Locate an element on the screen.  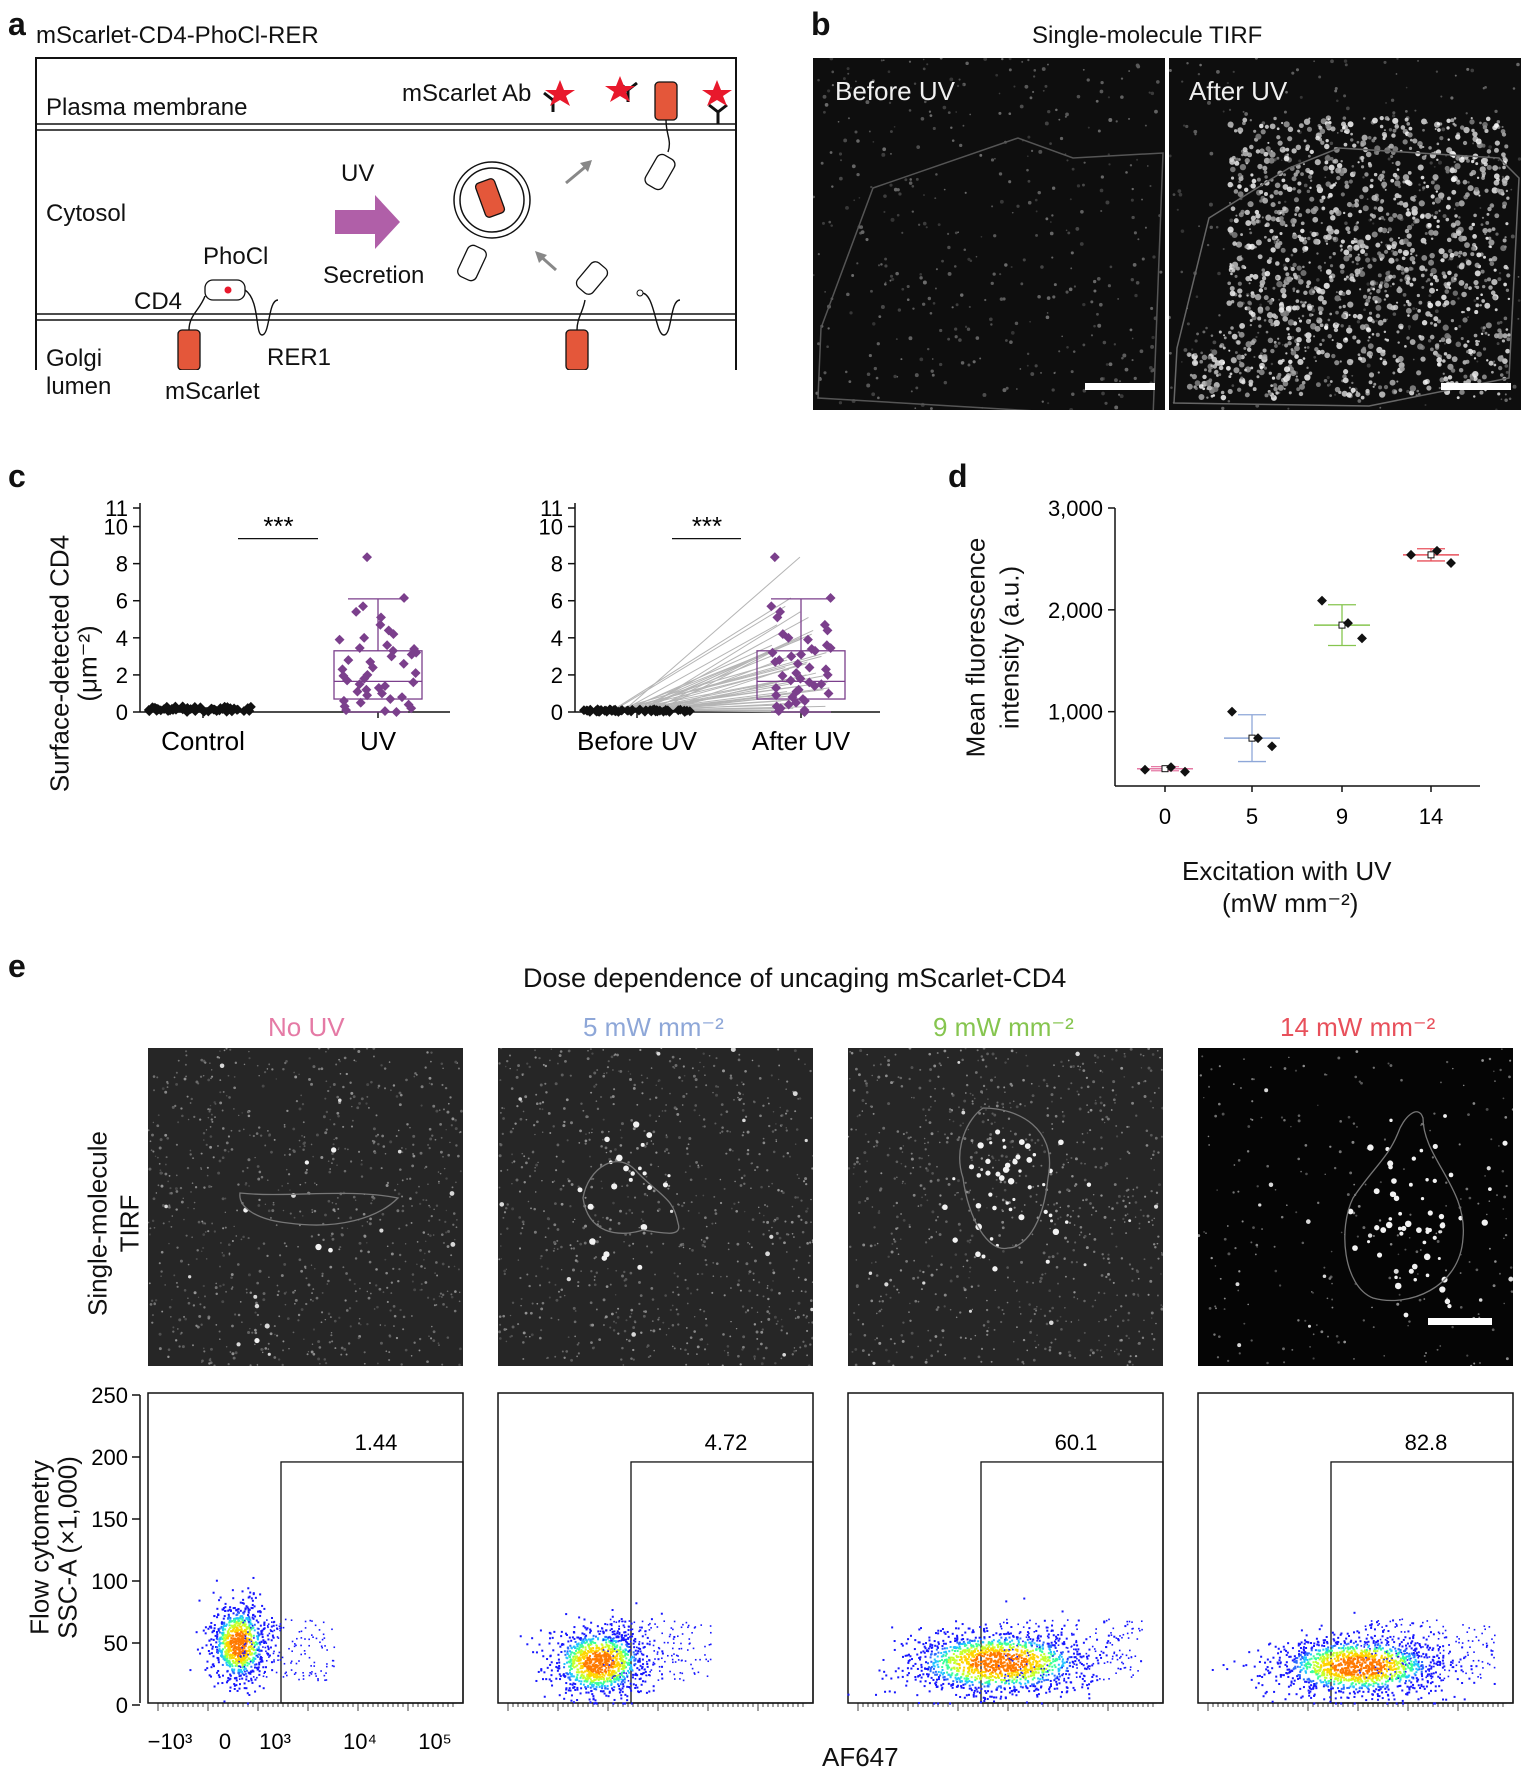
y-tick-label: 1,000 is located at coordinates (1075, 712).